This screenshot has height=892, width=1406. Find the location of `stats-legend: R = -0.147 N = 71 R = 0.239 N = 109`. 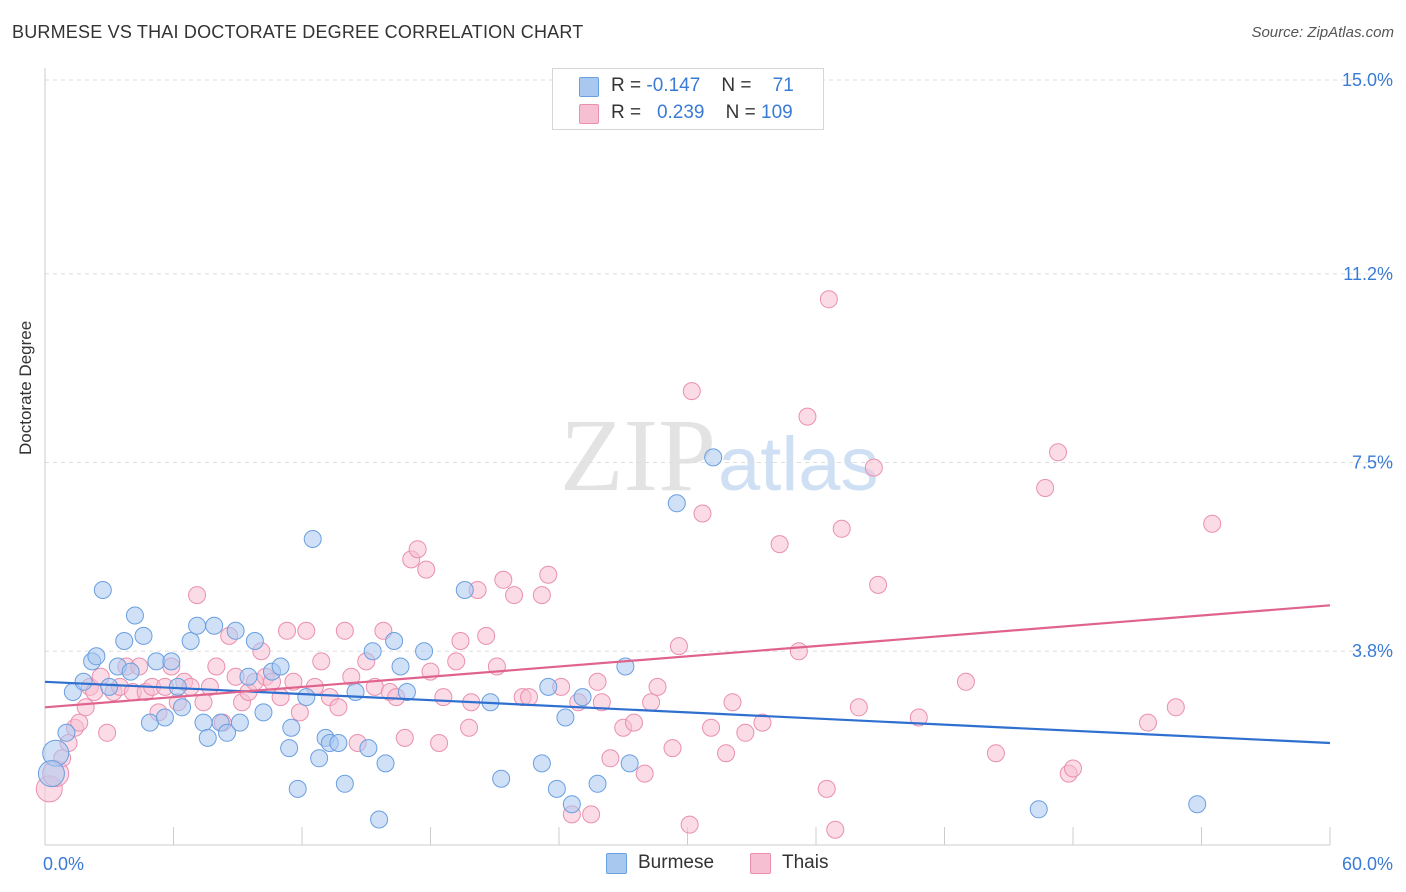

stats-legend: R = -0.147 N = 71 R = 0.239 N = 109 is located at coordinates (688, 99).